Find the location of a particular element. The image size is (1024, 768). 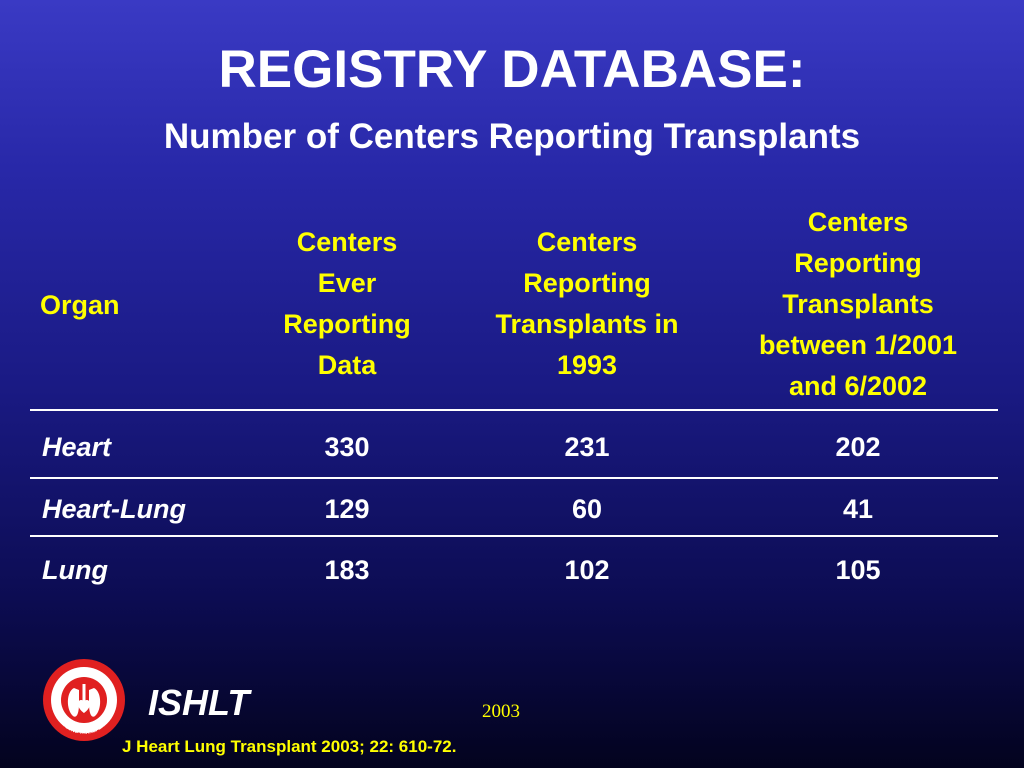

organization-name: ISHLT is located at coordinates (199, 702).